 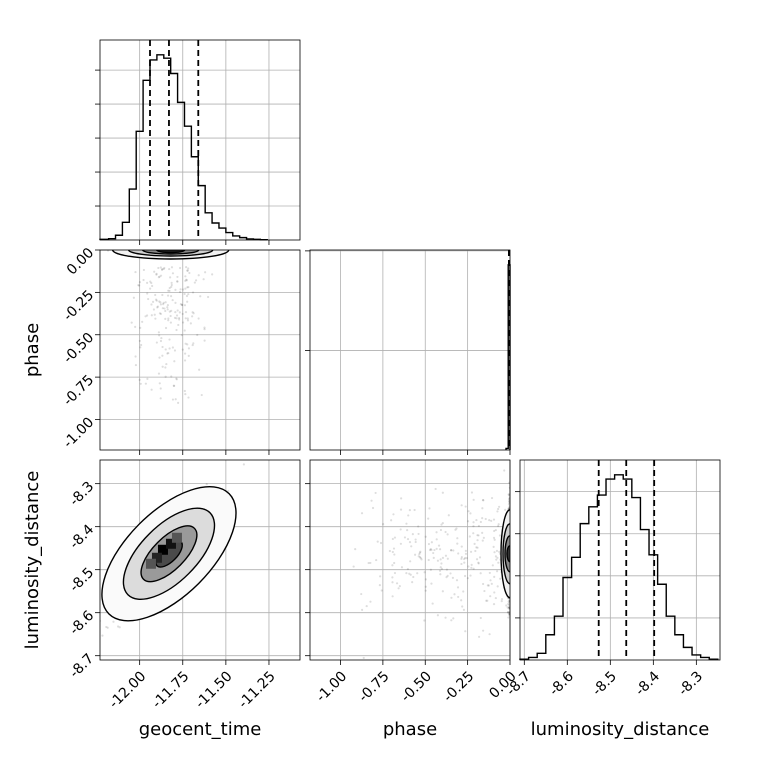 What do you see at coordinates (183, 147) in the screenshot?
I see `hist-geocent-time-line` at bounding box center [183, 147].